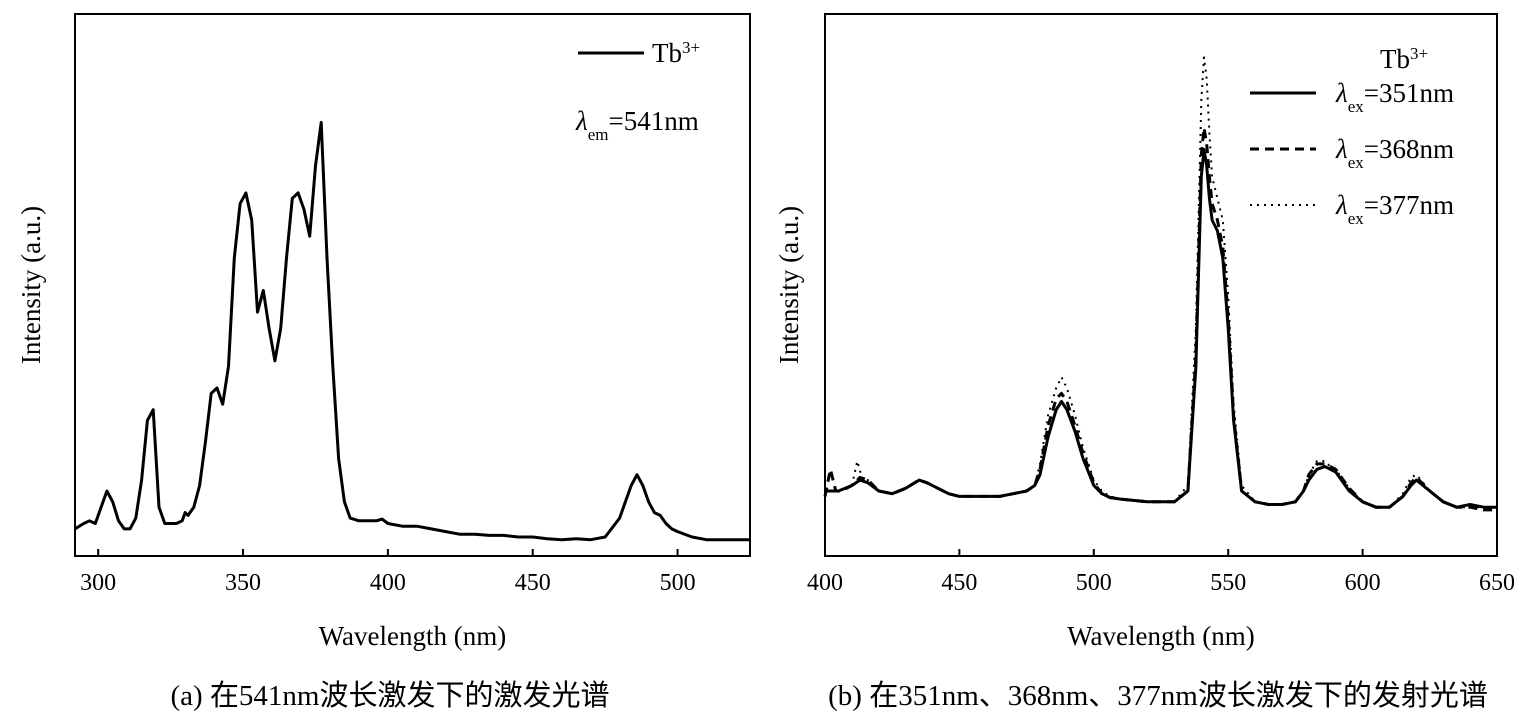 The image size is (1532, 725). Describe the element at coordinates (1363, 583) in the screenshot. I see `x-tick-label: 600` at that location.